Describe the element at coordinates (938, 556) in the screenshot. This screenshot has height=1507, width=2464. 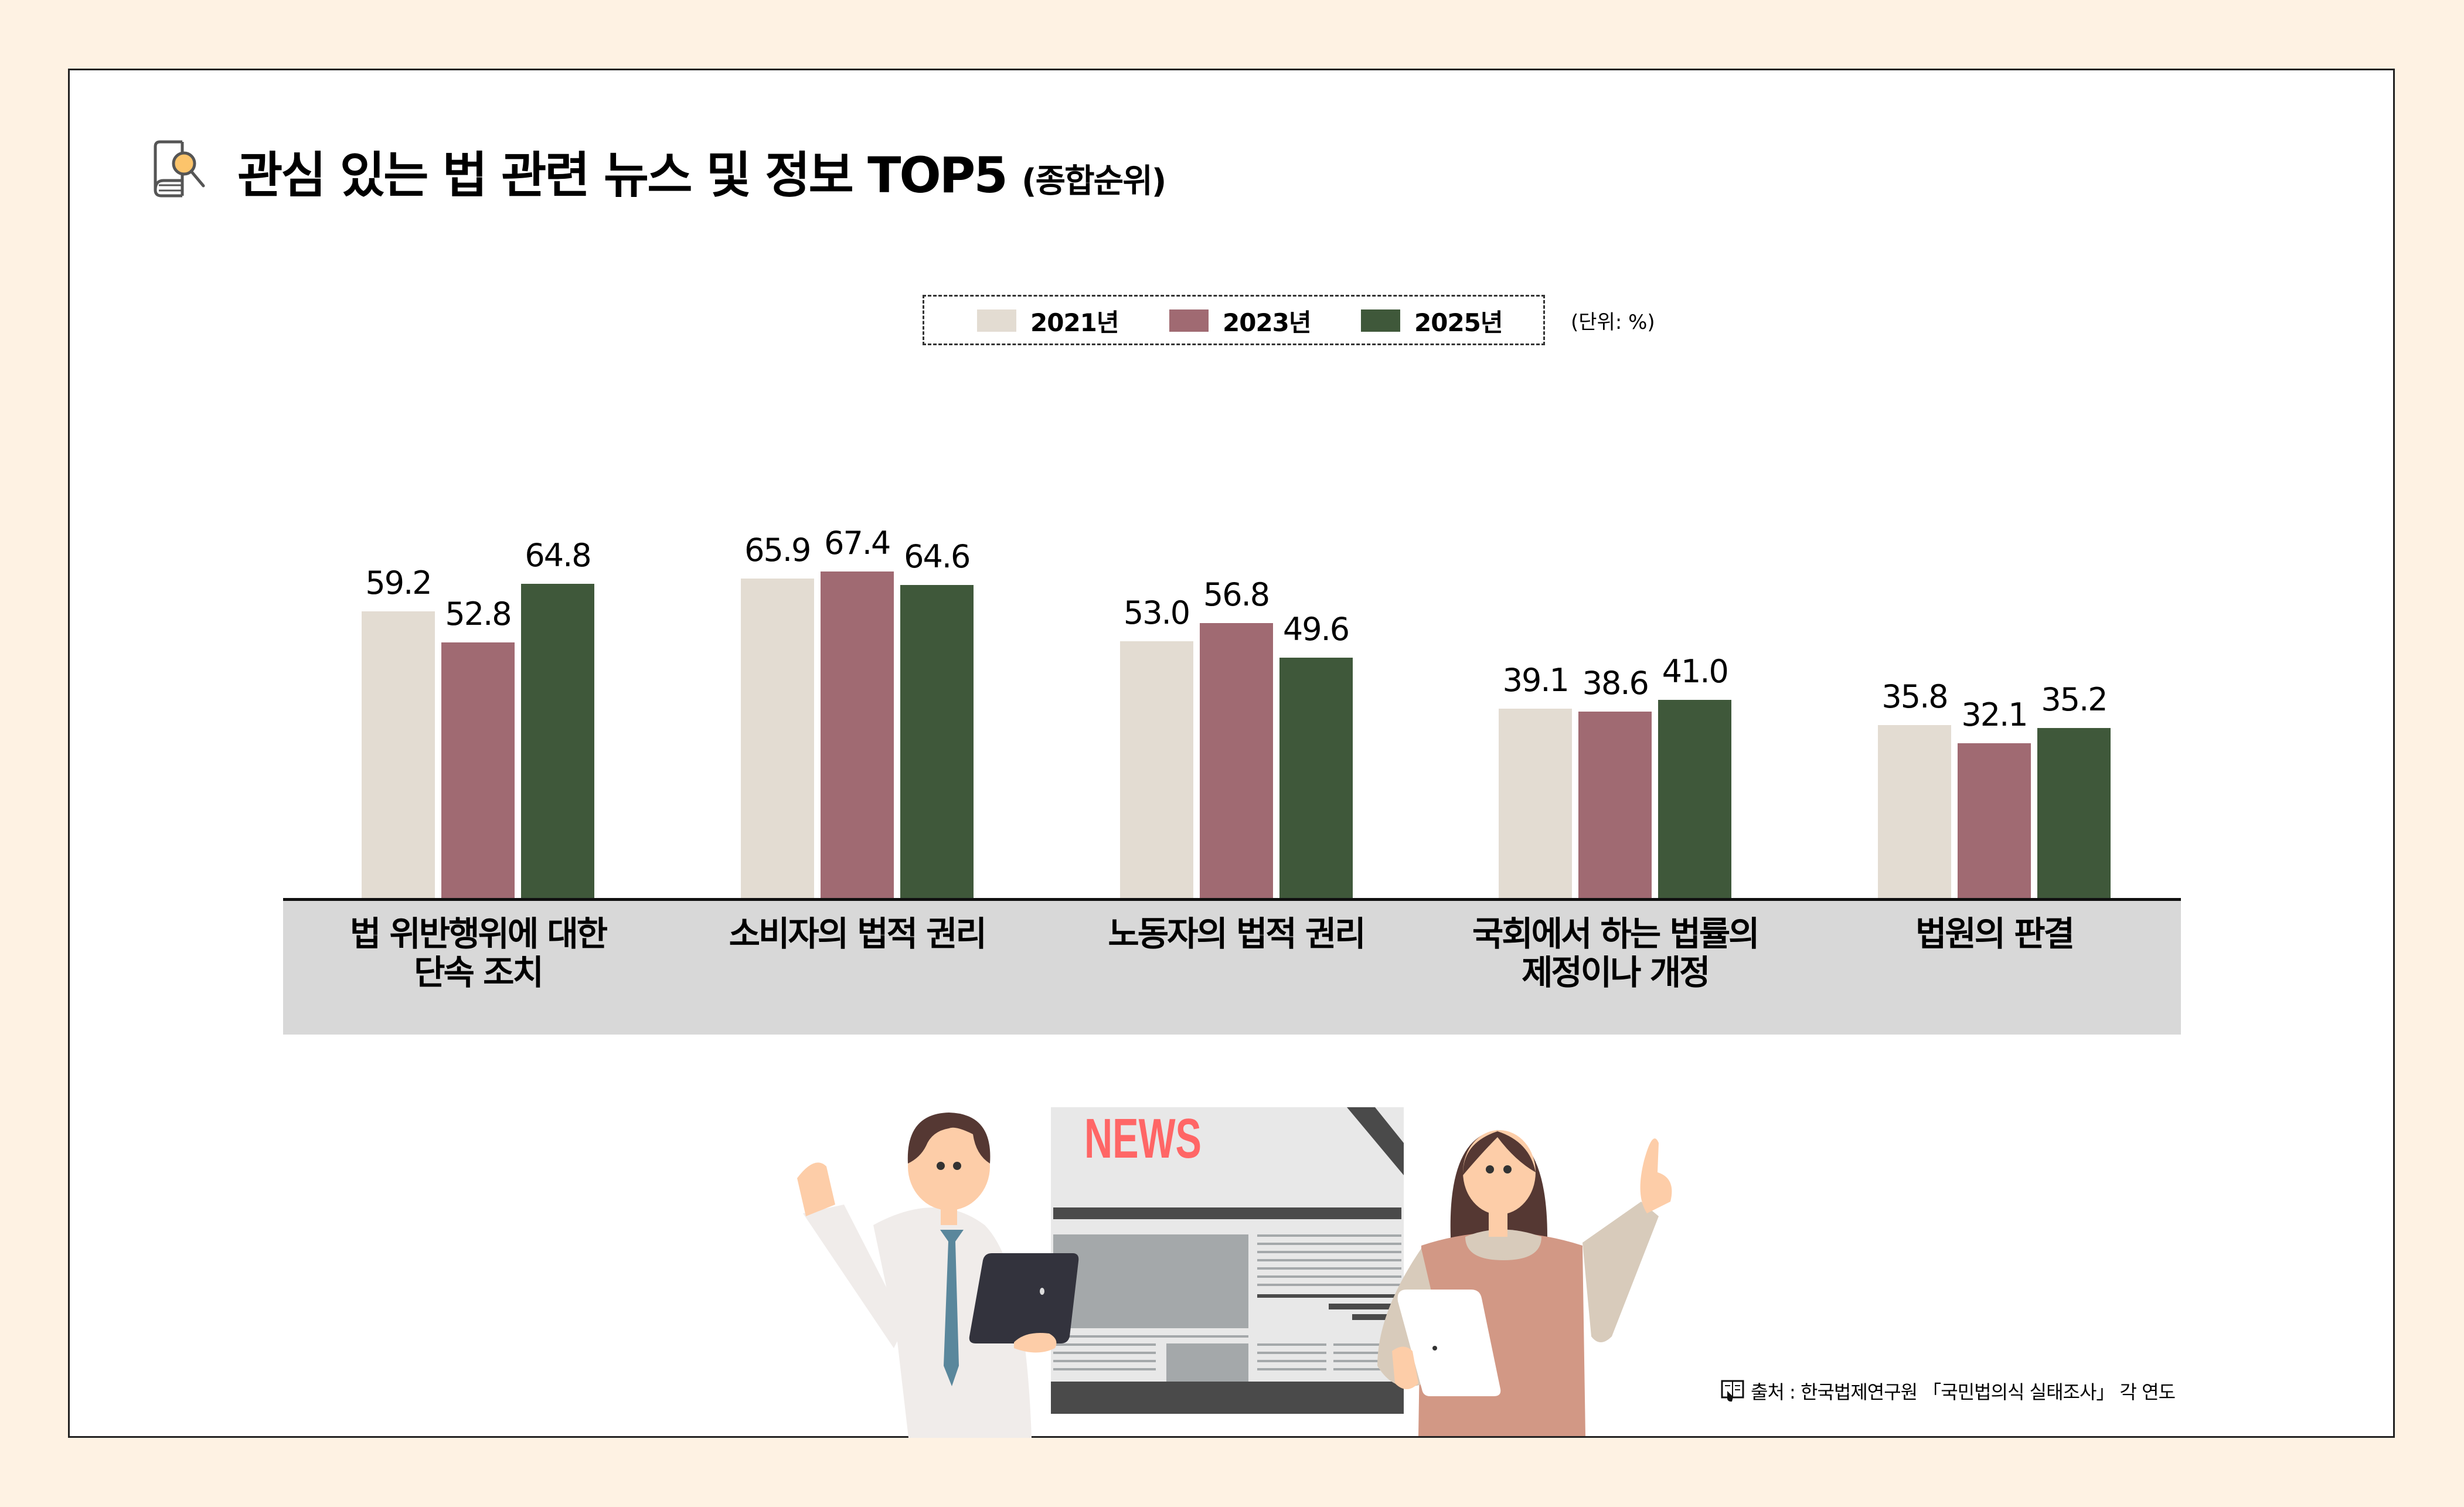
I see `value-label: 64.6` at that location.